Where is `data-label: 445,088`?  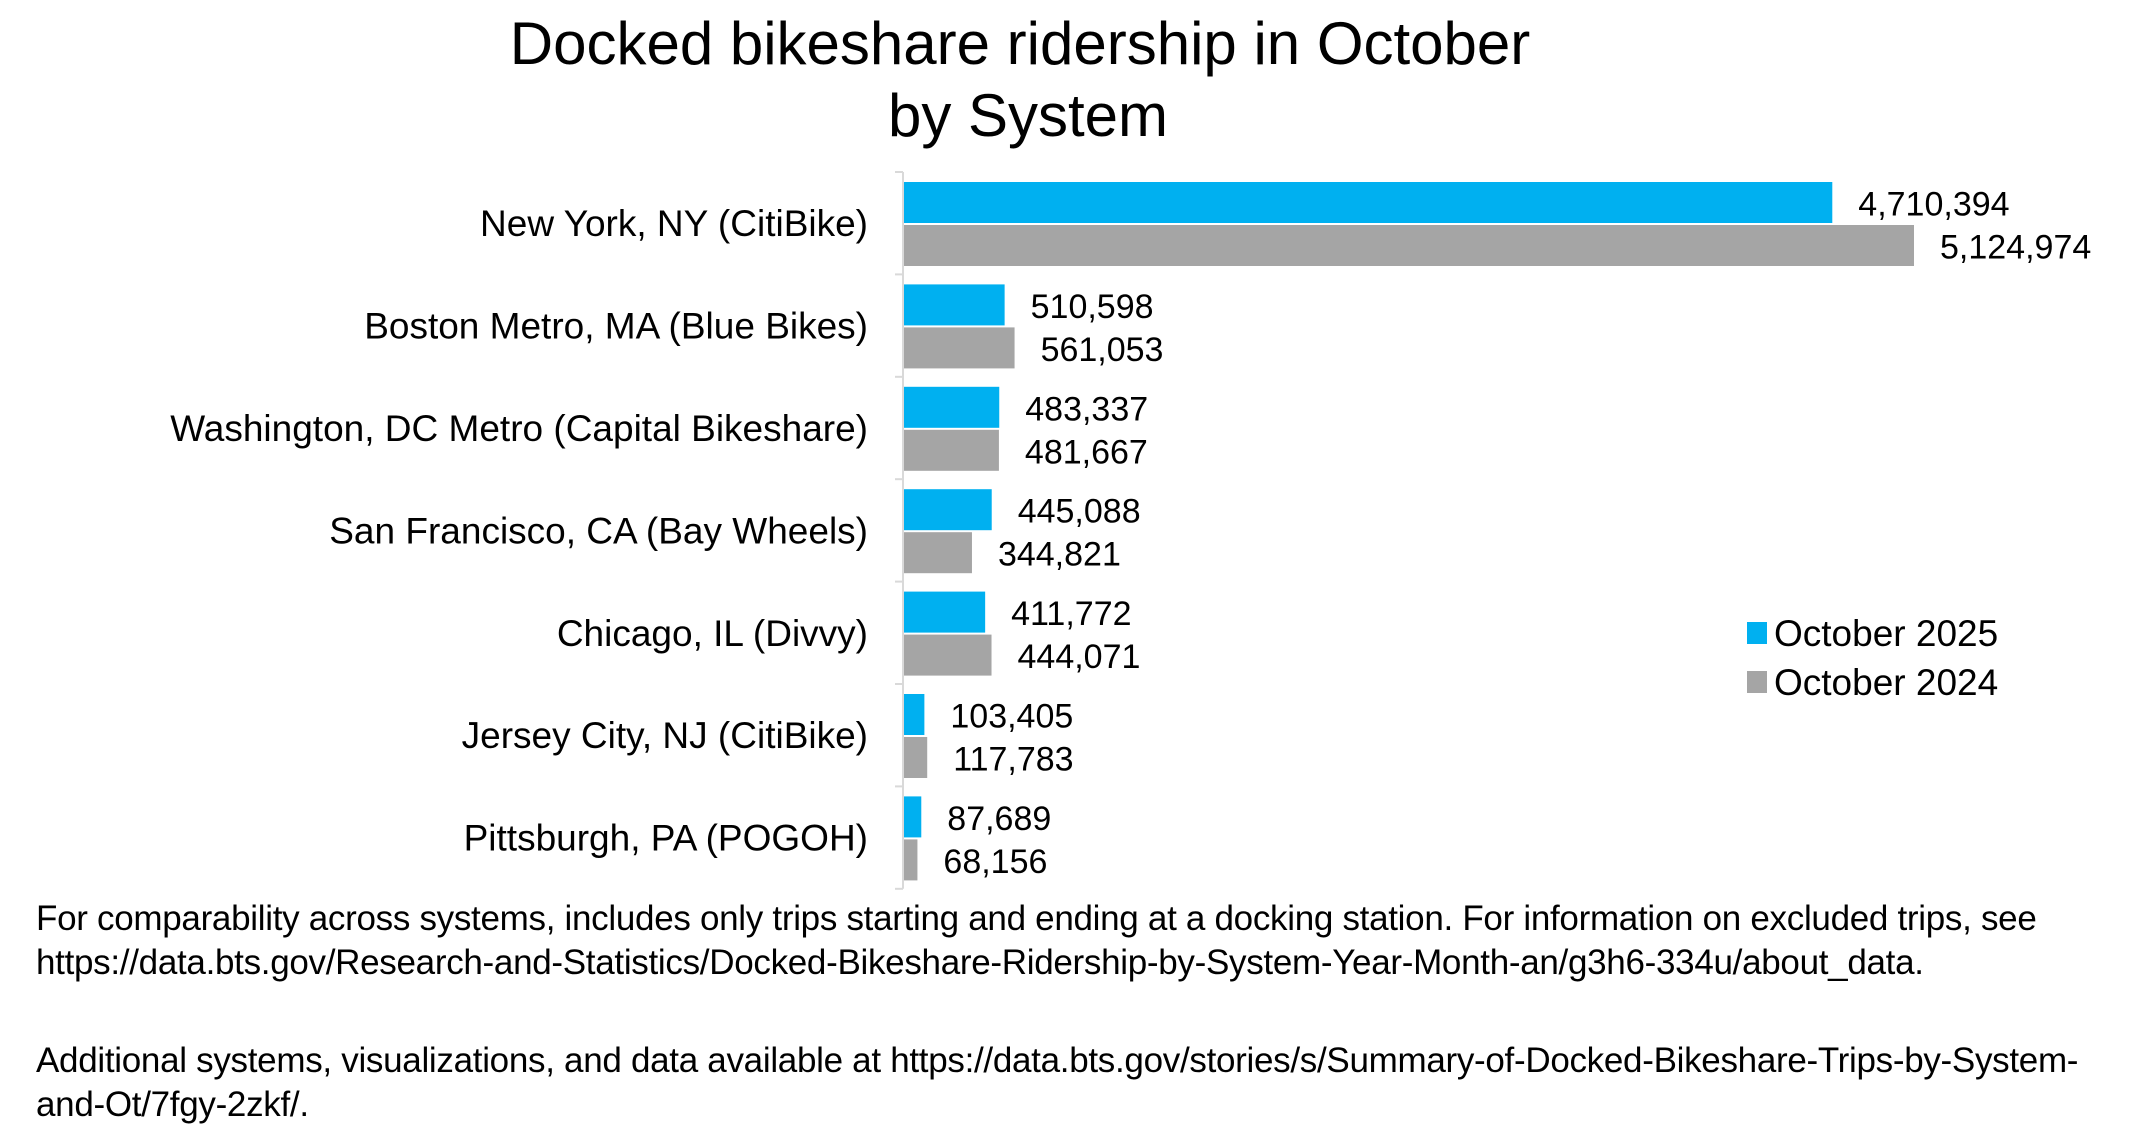 data-label: 445,088 is located at coordinates (1079, 512).